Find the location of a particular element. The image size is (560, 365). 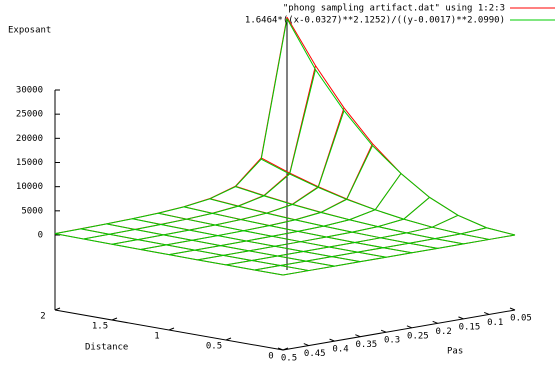

x-axis-label: Distance is located at coordinates (106, 348).